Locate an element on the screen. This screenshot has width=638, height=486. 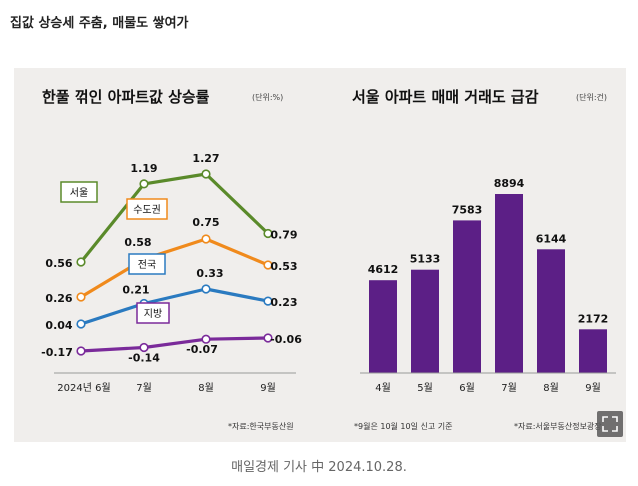
line-data-label: 1.27 is located at coordinates (205, 158).